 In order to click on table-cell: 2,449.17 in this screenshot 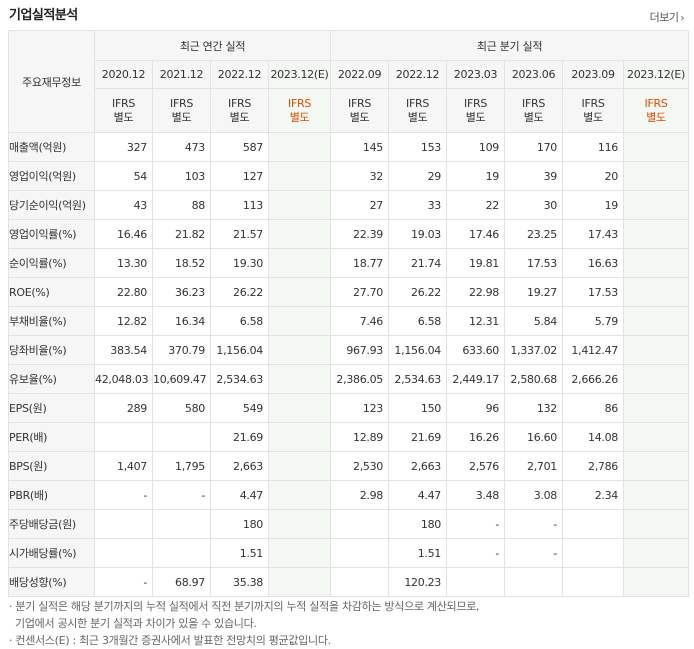, I will do `click(476, 379)`.